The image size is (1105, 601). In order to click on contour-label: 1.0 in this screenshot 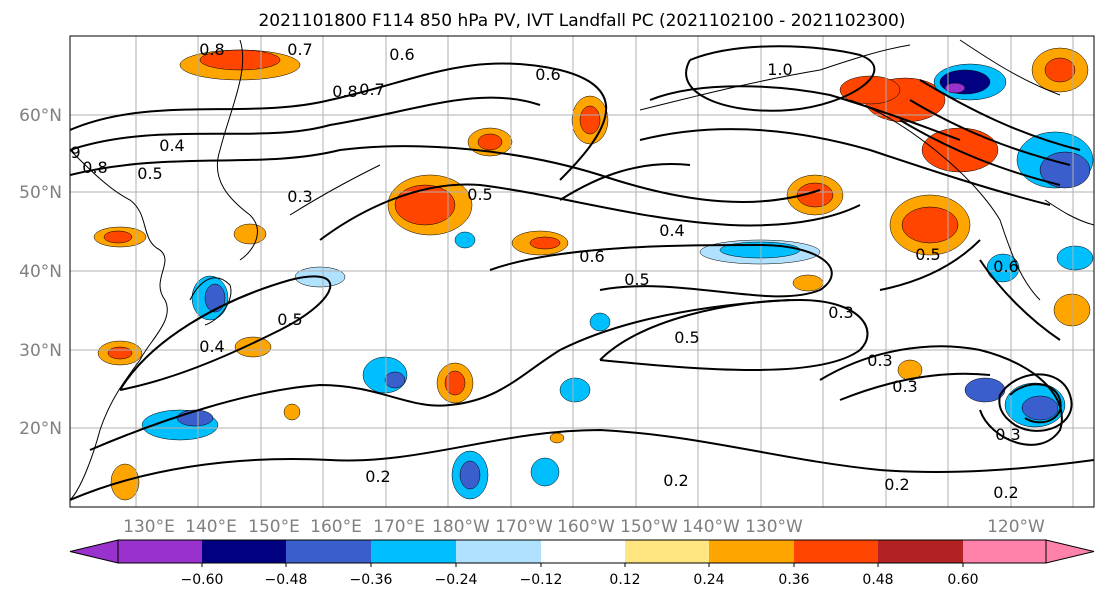, I will do `click(779, 69)`.